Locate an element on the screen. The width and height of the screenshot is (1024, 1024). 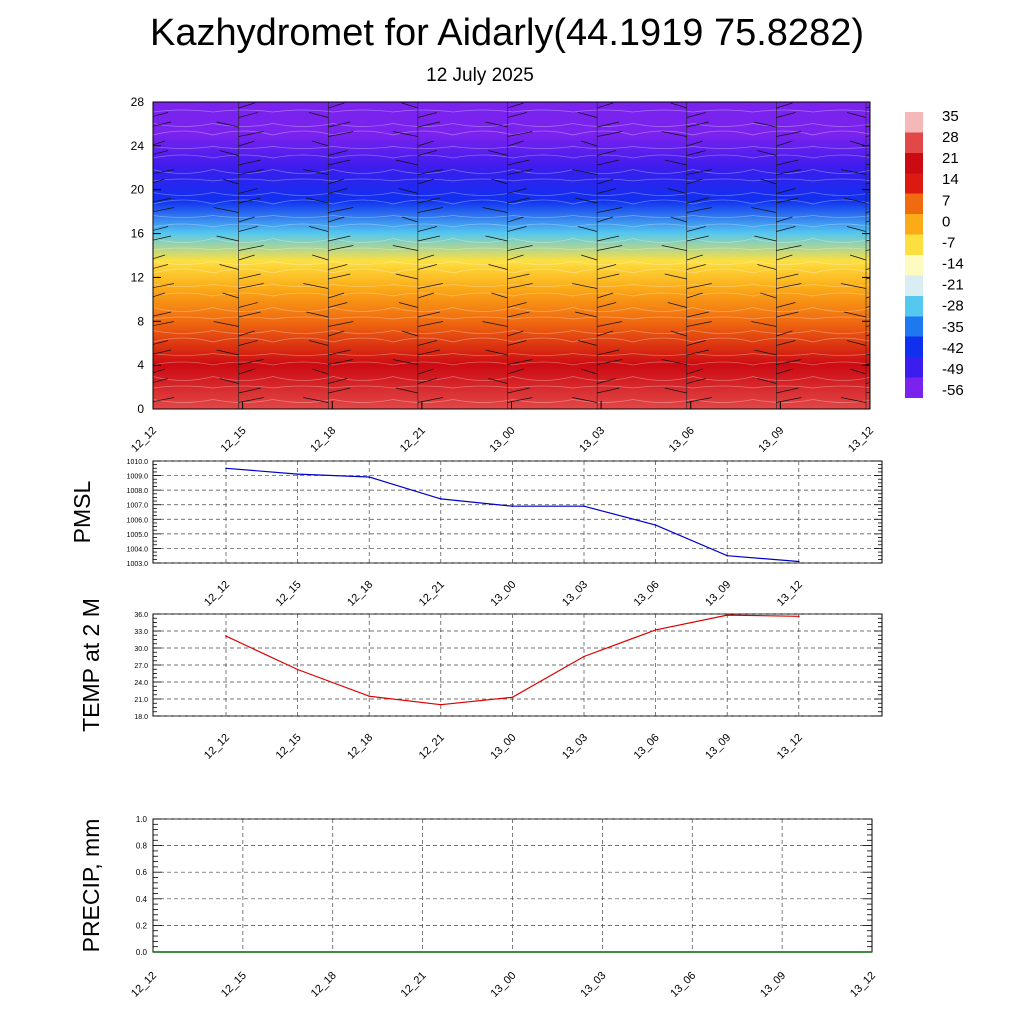
y-tick-label: 1010.0 is located at coordinates (138, 462).